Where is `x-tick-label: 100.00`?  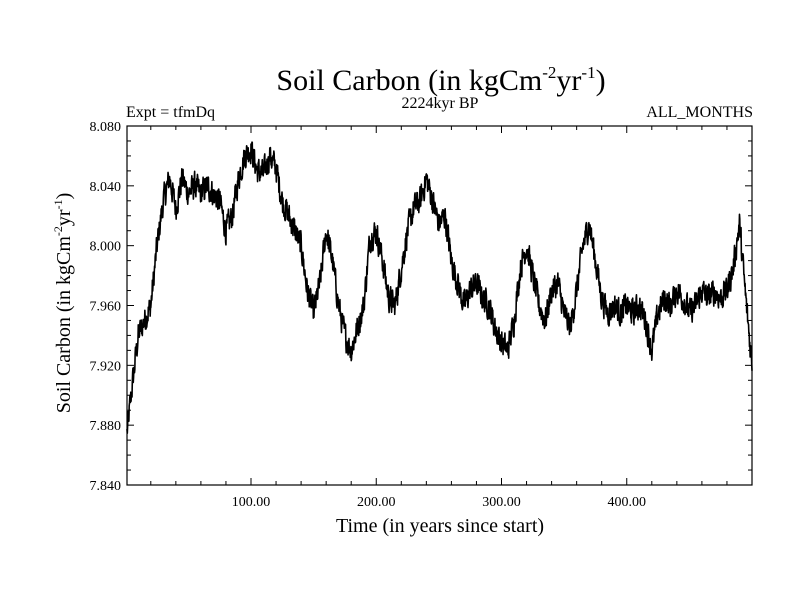
x-tick-label: 100.00 is located at coordinates (251, 502).